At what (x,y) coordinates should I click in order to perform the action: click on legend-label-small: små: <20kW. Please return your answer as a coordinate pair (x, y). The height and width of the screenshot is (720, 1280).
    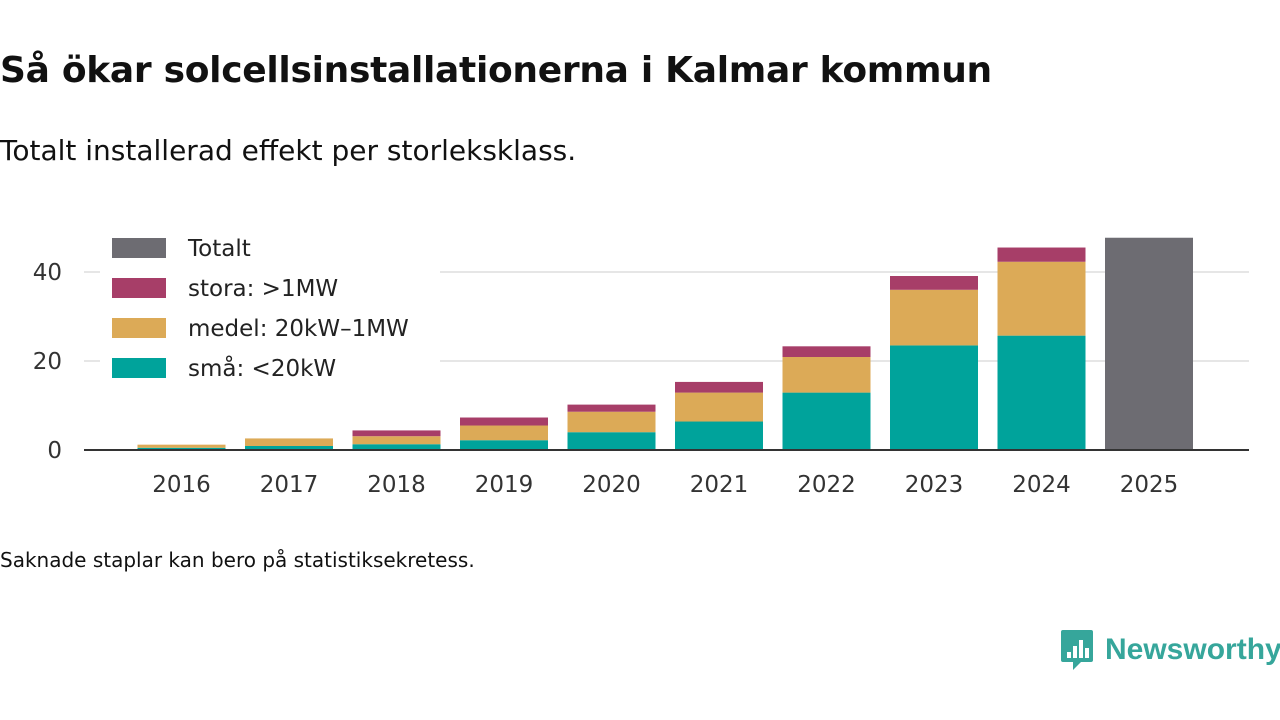
    Looking at the image, I should click on (262, 368).